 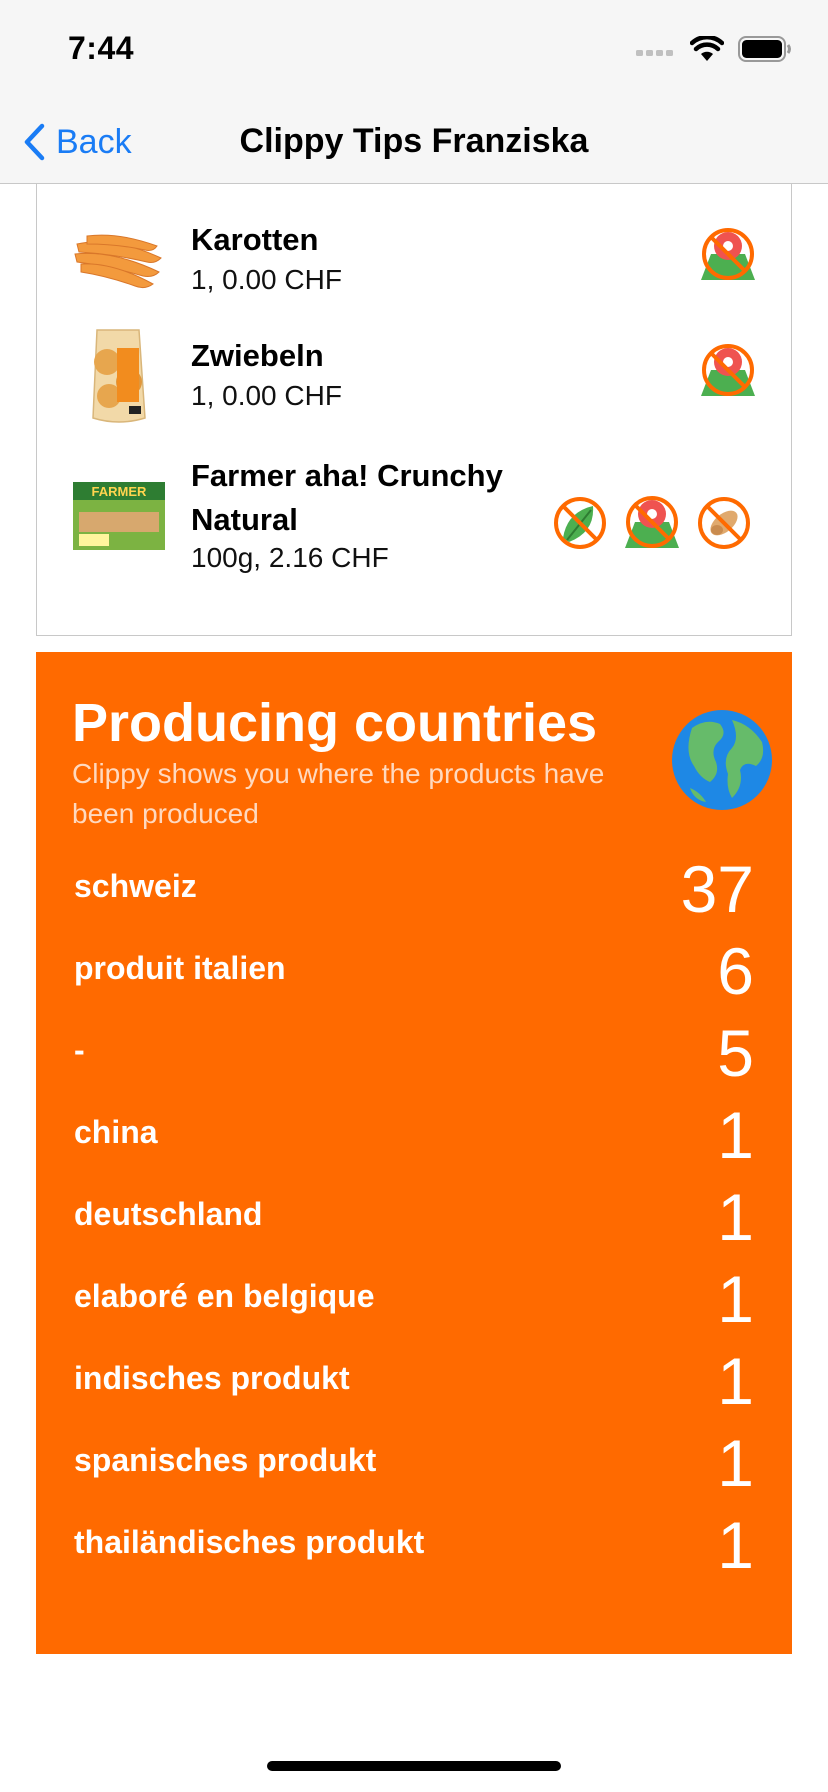 What do you see at coordinates (414, 1217) in the screenshot?
I see `country-row: deutschland 1` at bounding box center [414, 1217].